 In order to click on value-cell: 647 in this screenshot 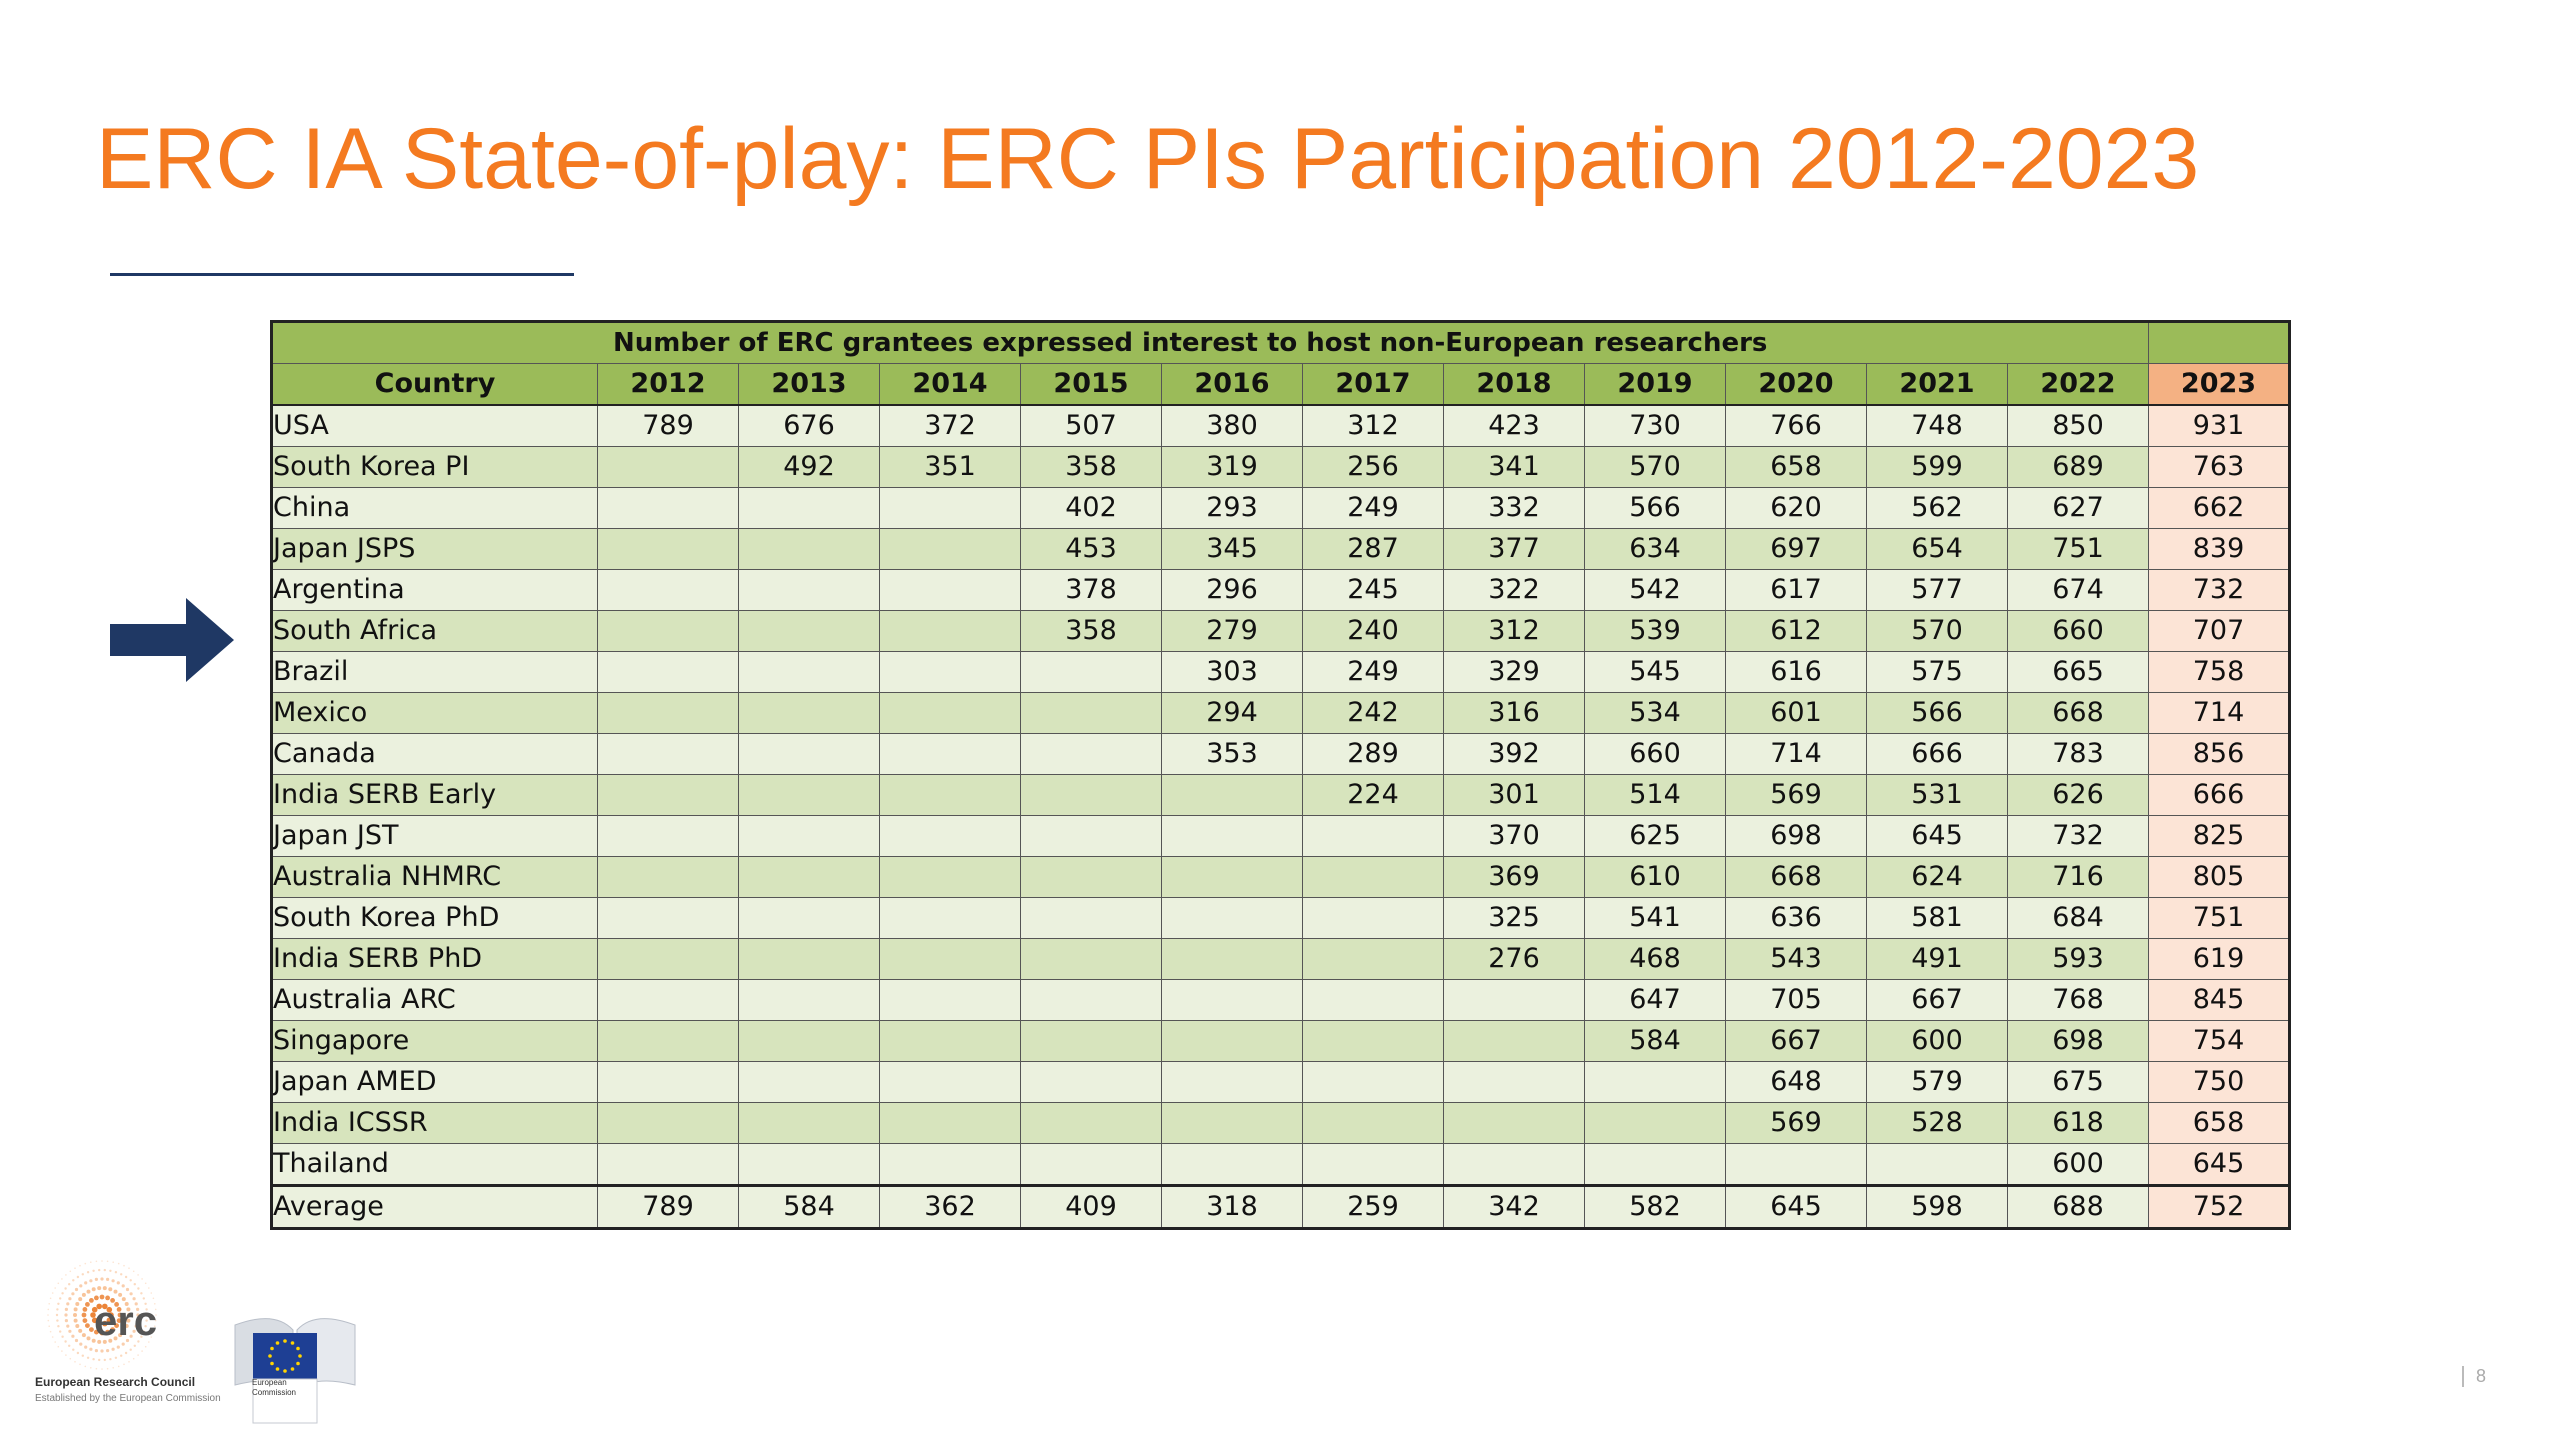, I will do `click(1655, 1000)`.